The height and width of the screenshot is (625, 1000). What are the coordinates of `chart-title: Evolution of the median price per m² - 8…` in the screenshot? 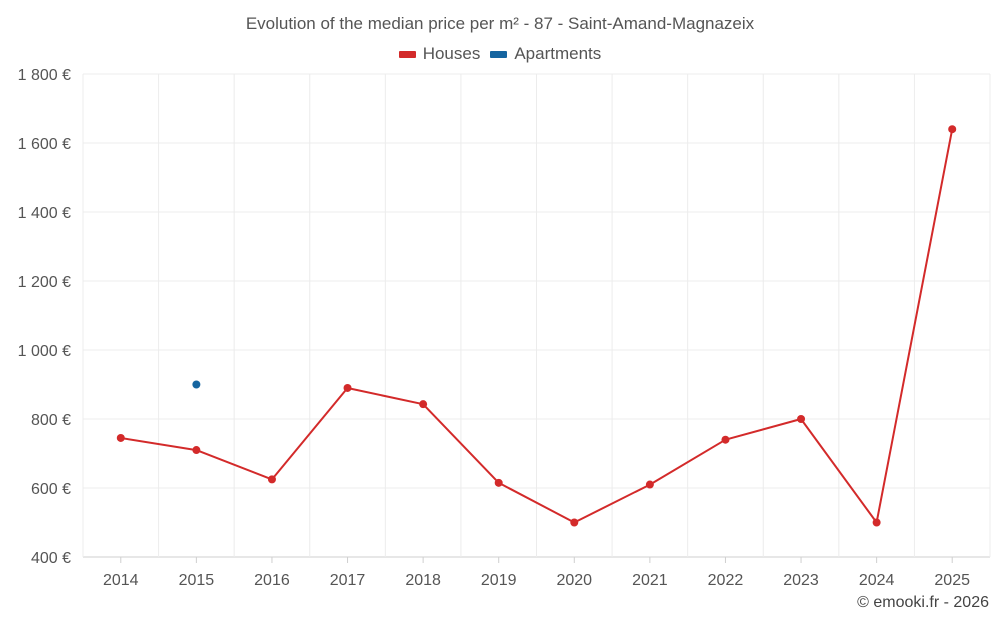 It's located at (500, 23).